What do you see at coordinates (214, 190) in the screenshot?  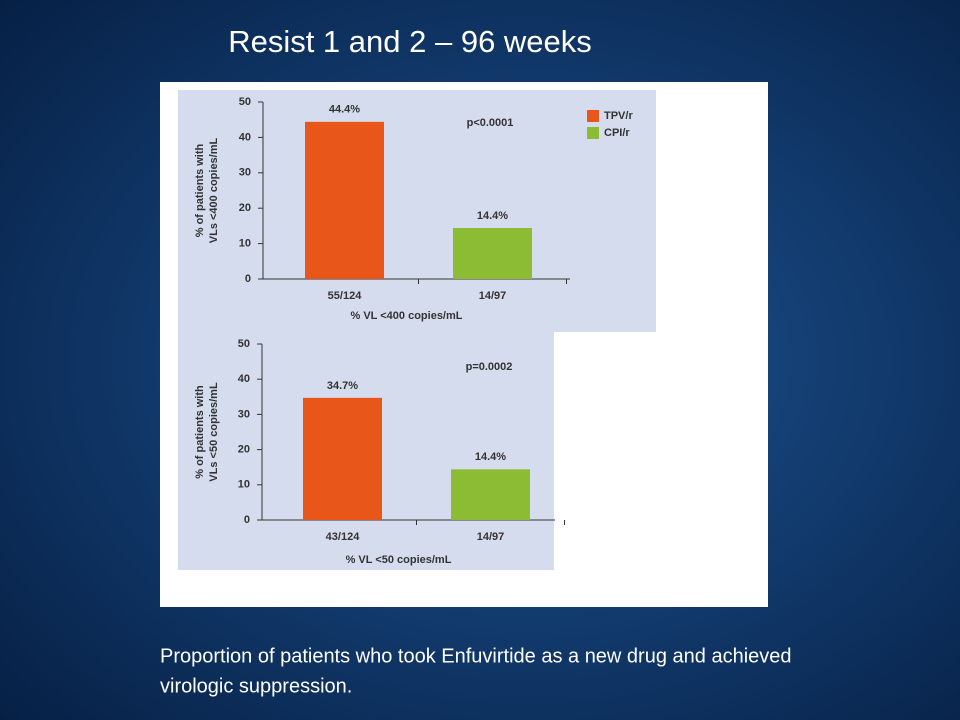 I see `y-axis-label: VLs <400 copies/mL` at bounding box center [214, 190].